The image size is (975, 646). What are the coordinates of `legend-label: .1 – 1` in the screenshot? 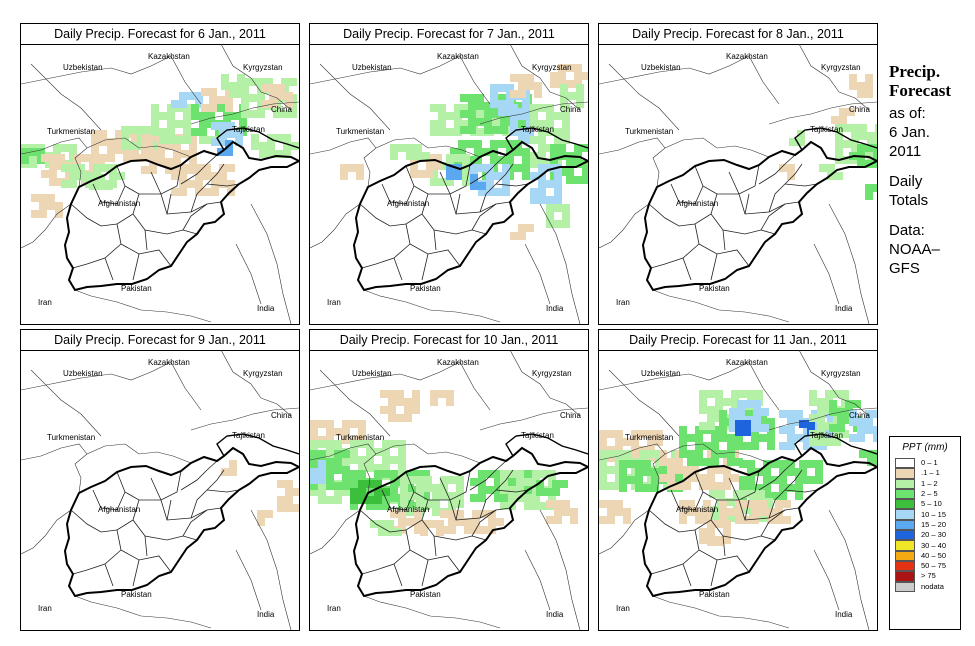 It's located at (930, 473).